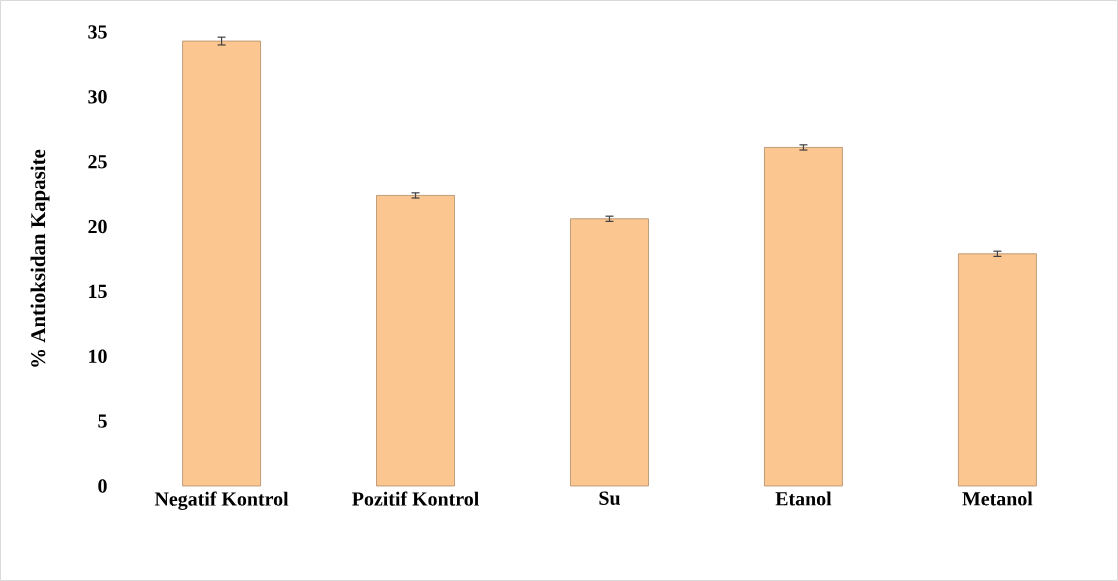 The image size is (1118, 581). Describe the element at coordinates (98, 291) in the screenshot. I see `y-tick-label: 15` at that location.